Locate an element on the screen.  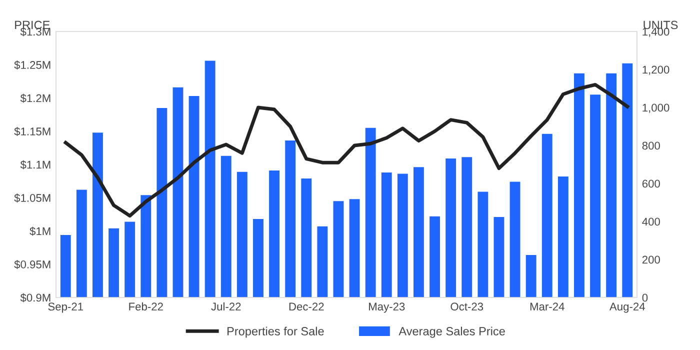
y-tick-label: $1.15M is located at coordinates (32, 131).